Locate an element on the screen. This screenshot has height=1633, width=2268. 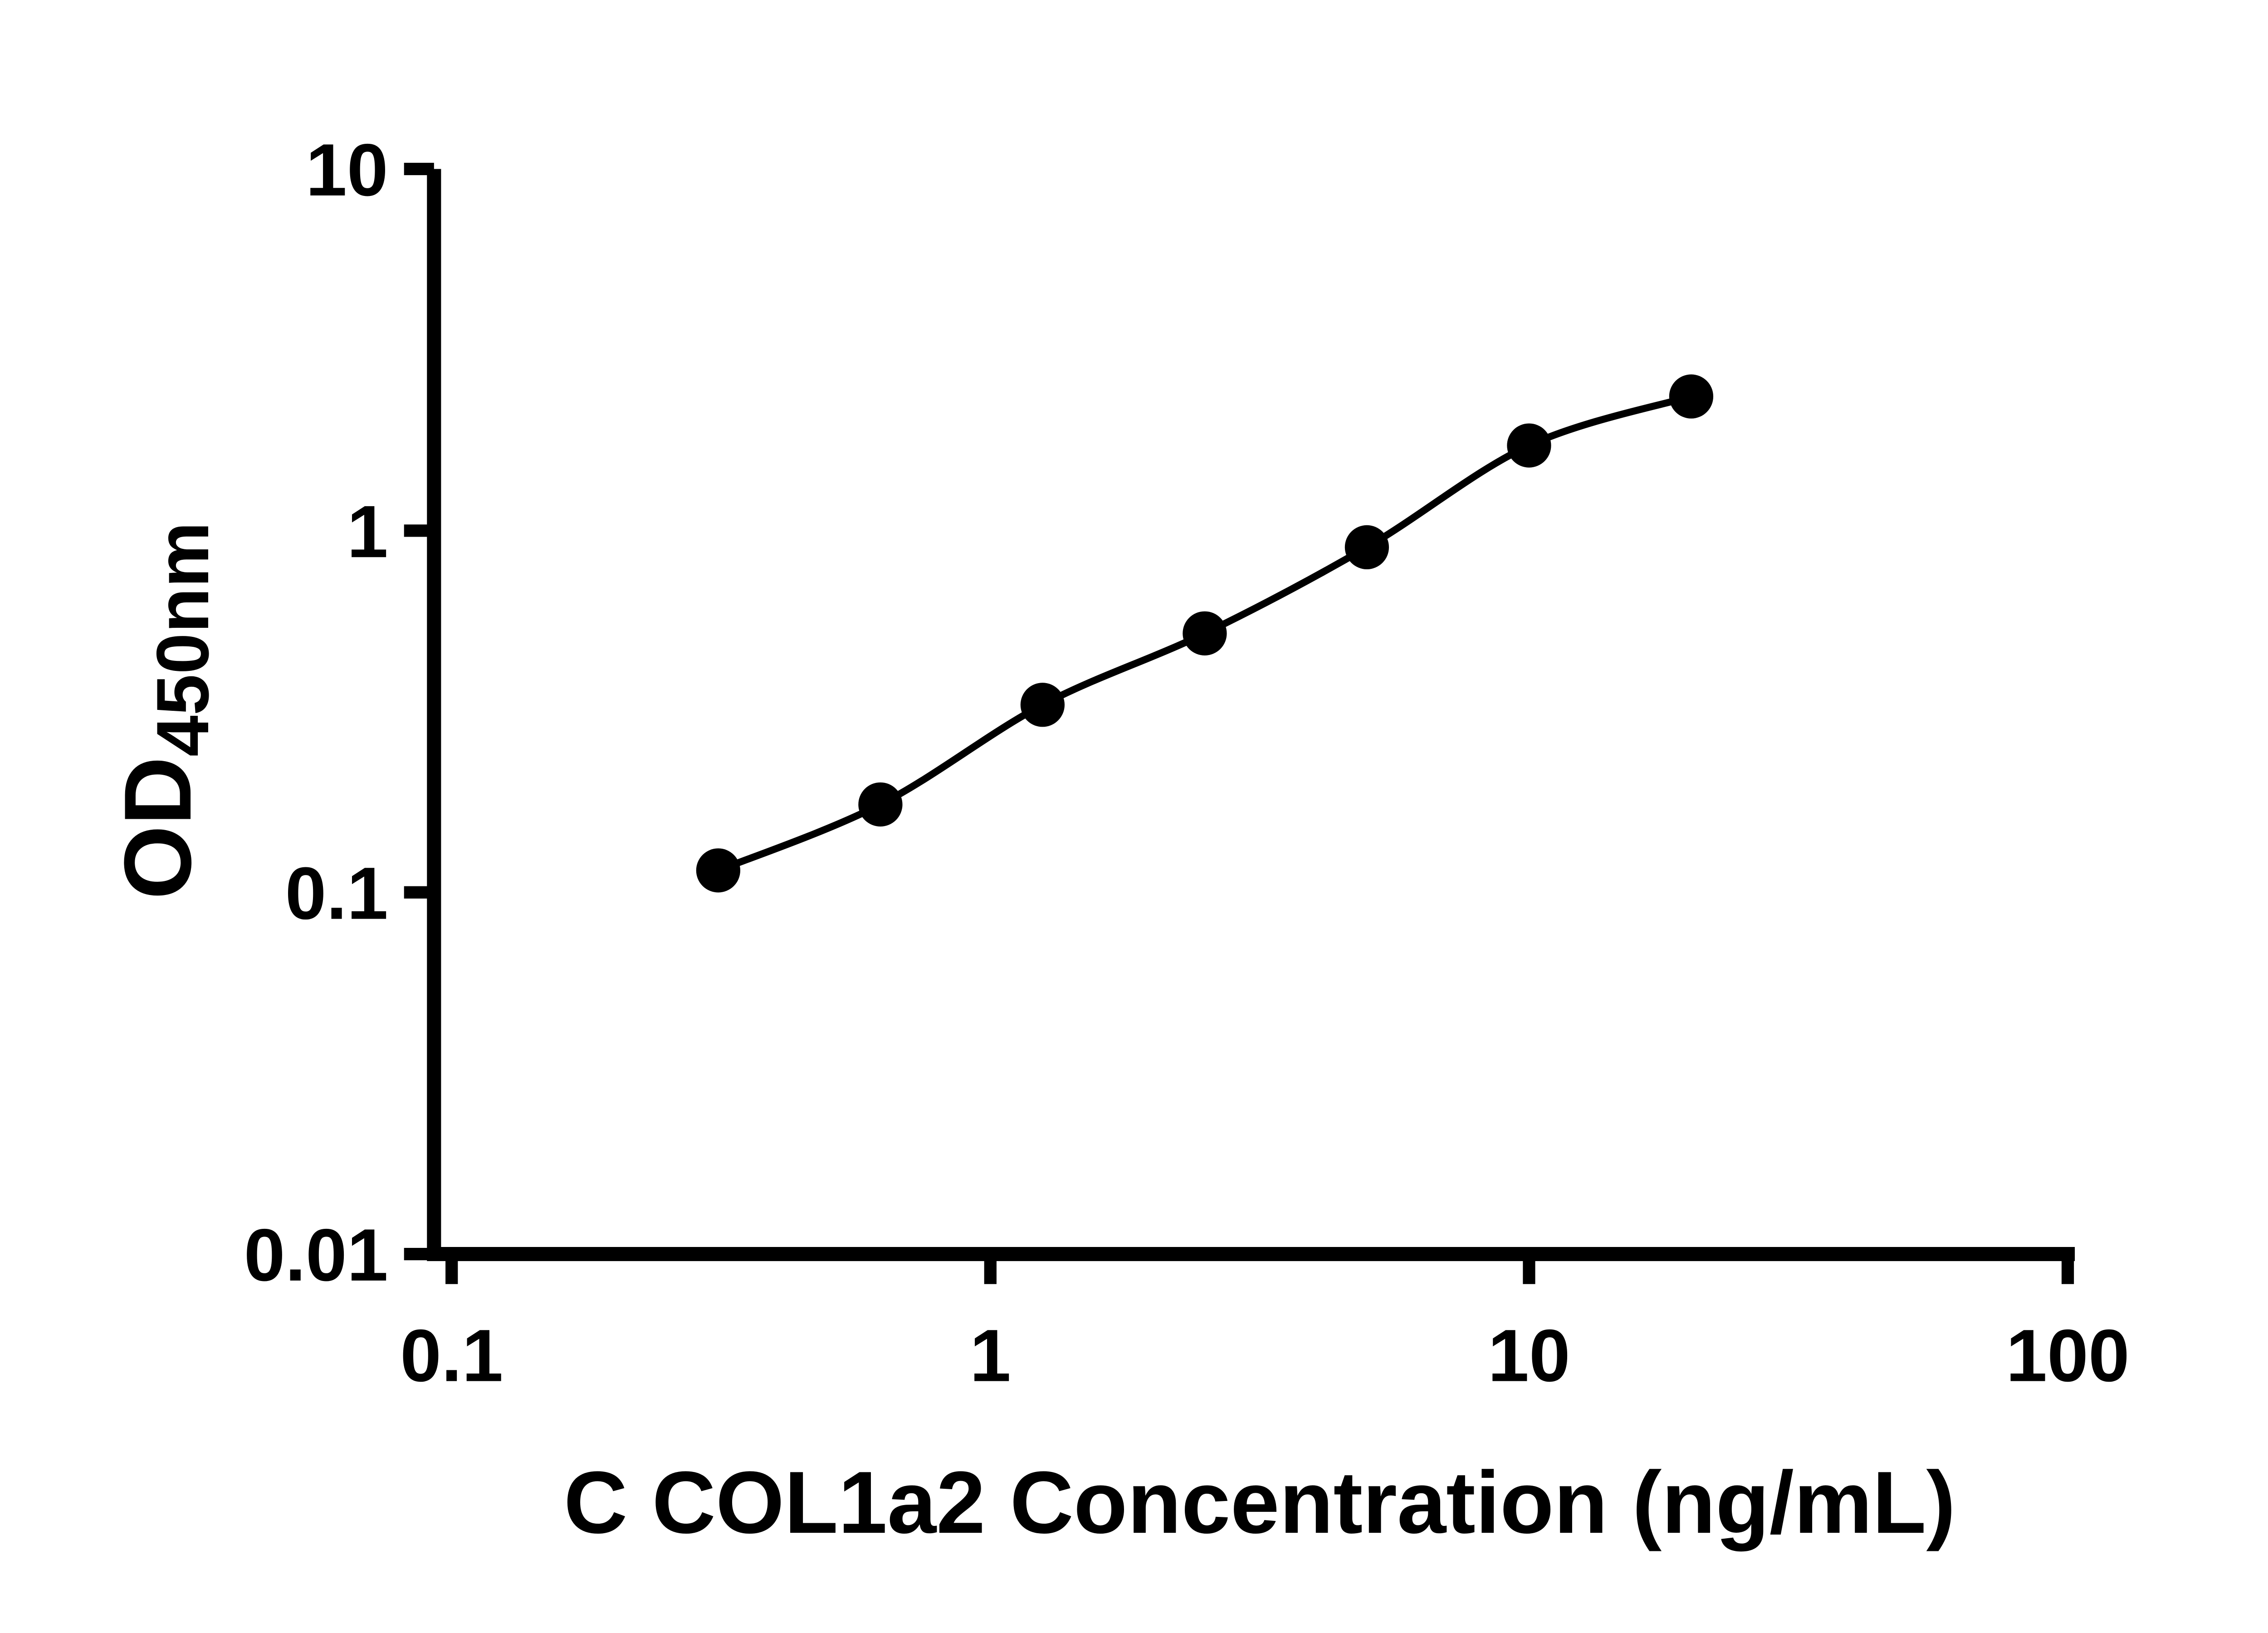
y-axis-title-subscript: 450nm is located at coordinates (182, 639).